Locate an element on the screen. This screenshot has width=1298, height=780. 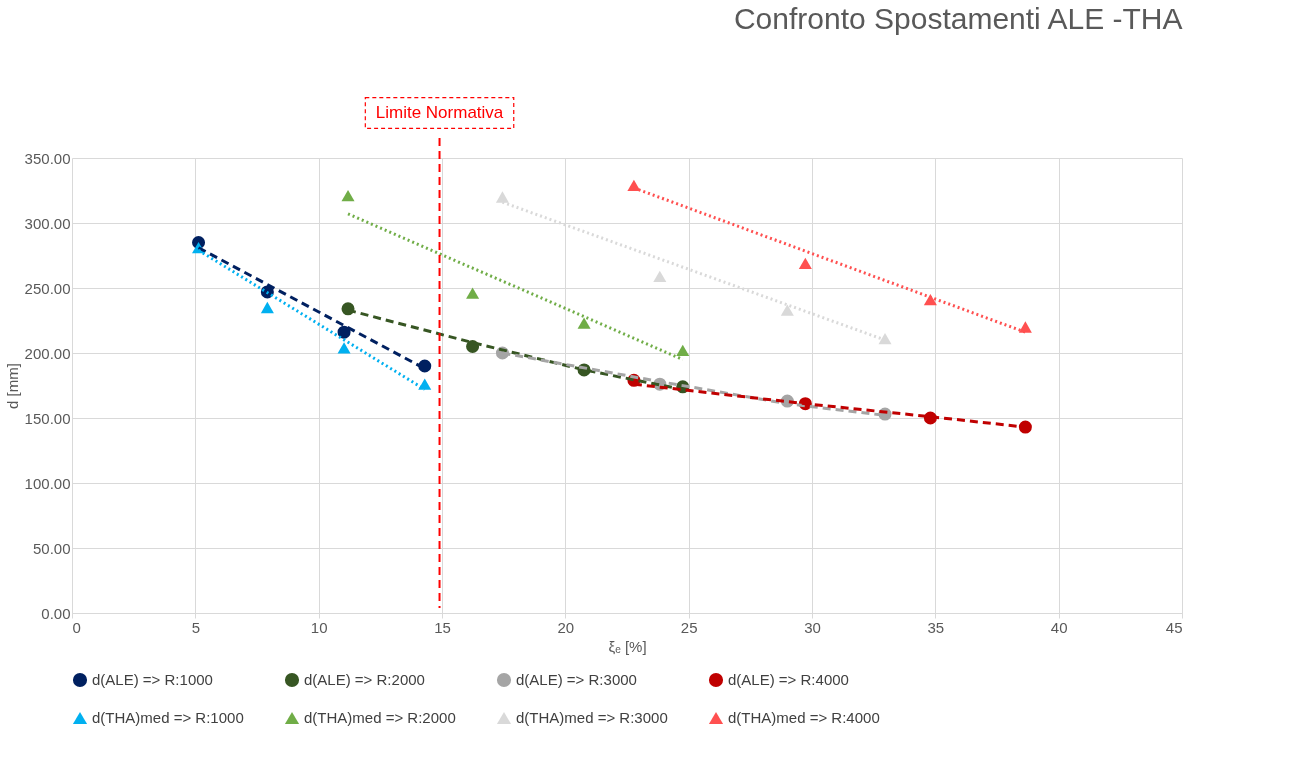
x-tick-label: 35 is located at coordinates (936, 627).